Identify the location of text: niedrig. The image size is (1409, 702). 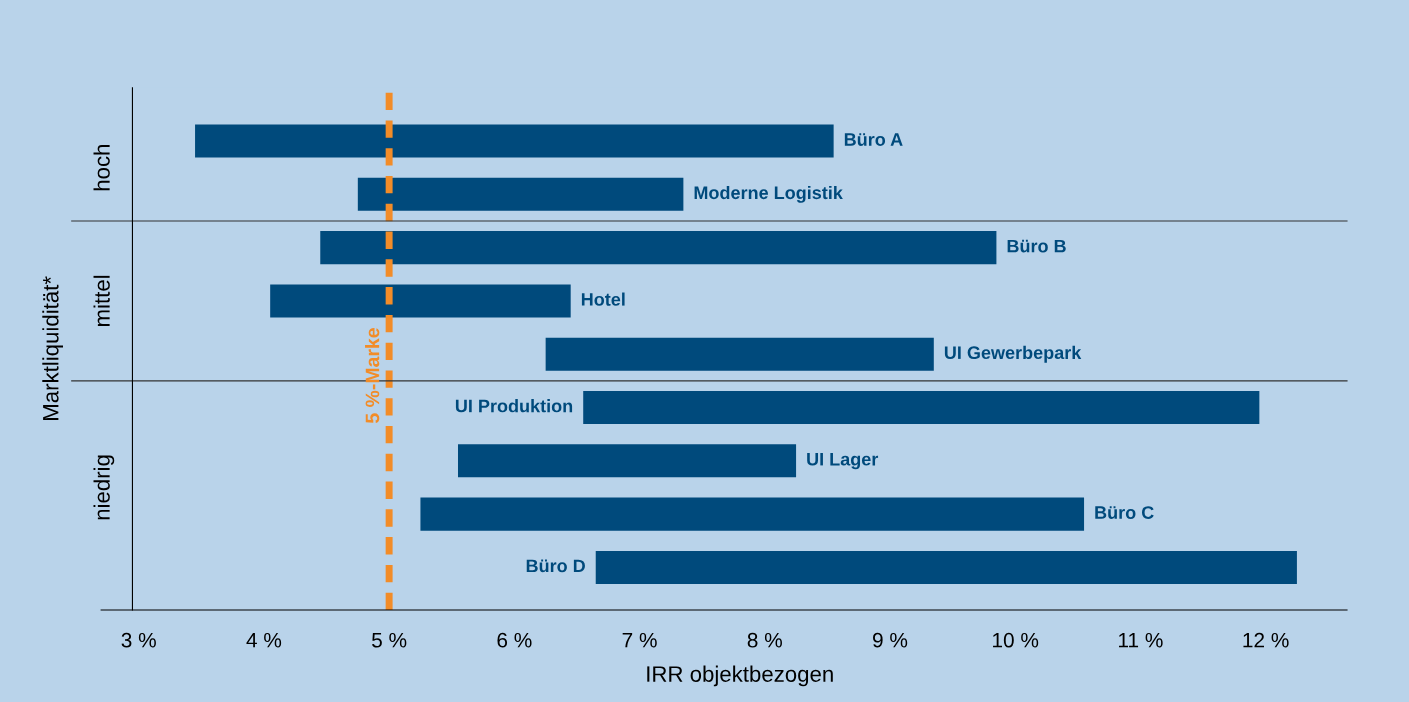
(104, 487).